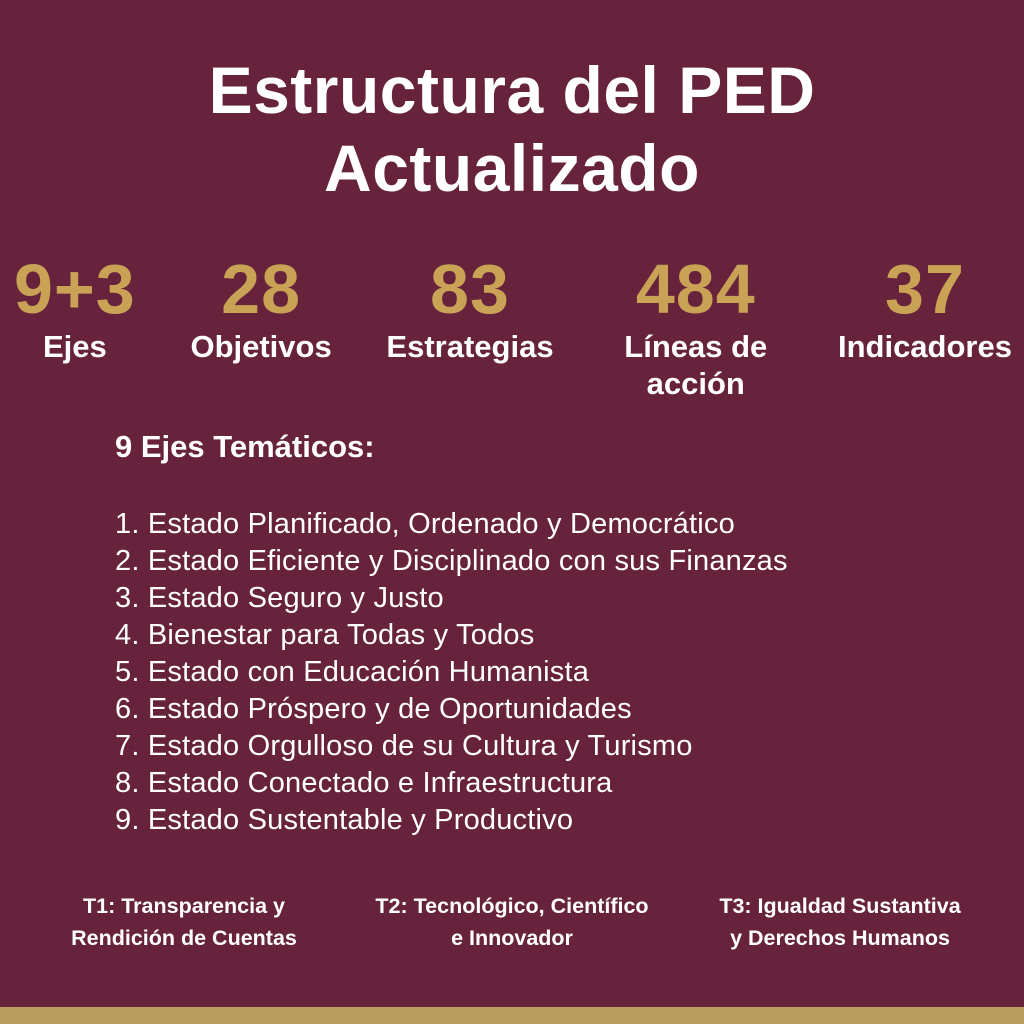 The height and width of the screenshot is (1024, 1024). Describe the element at coordinates (75, 289) in the screenshot. I see `stat-ejes-value: 9+3` at that location.